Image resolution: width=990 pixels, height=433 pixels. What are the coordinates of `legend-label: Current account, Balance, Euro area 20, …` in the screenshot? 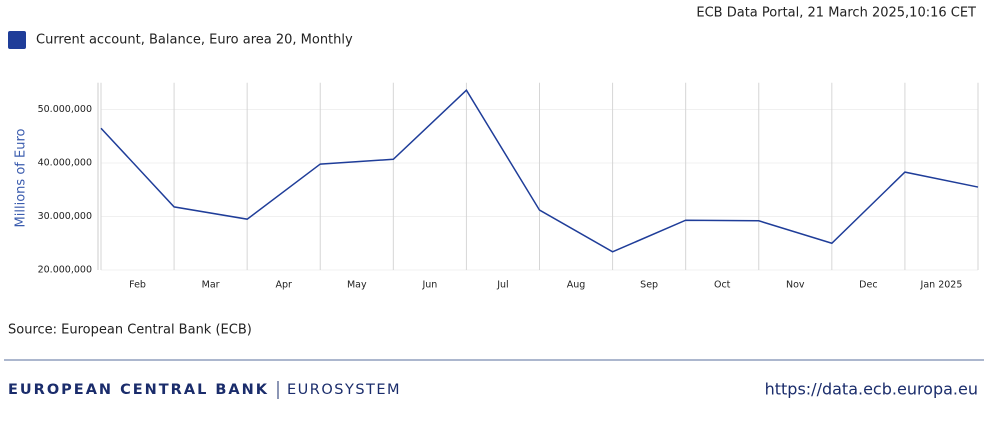 It's located at (194, 40).